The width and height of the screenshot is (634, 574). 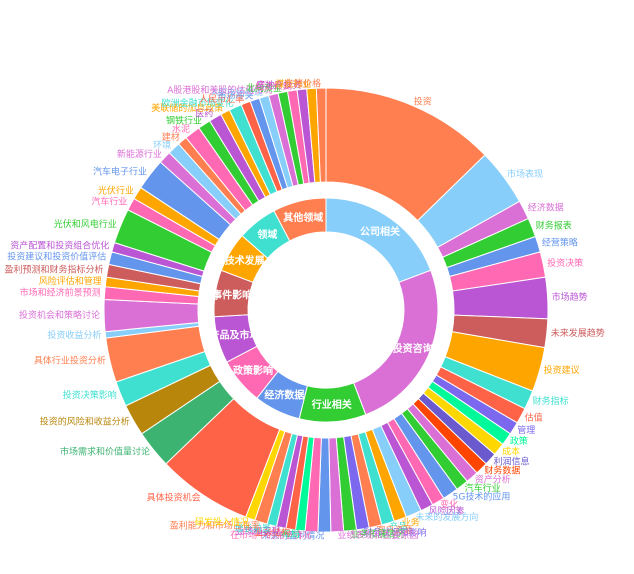 I want to click on outer-ring-label: A股市场表现, so click(x=237, y=92).